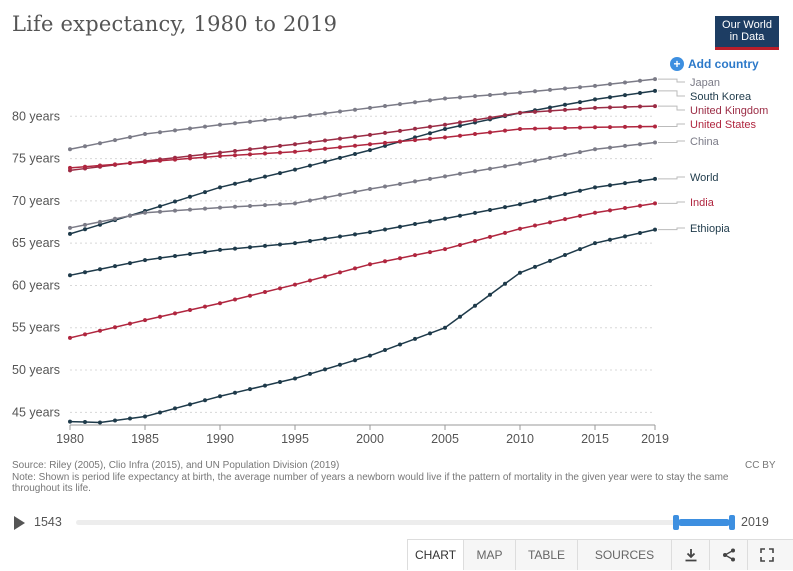 This screenshot has width=793, height=571. Describe the element at coordinates (36, 116) in the screenshot. I see `y-tick-label: 80 years` at that location.